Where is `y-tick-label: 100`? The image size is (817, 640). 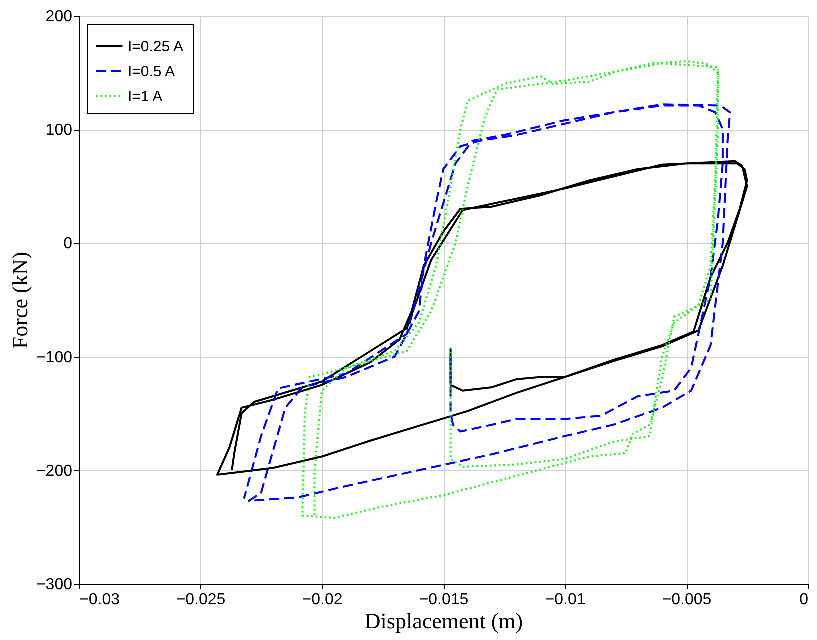
y-tick-label: 100 is located at coordinates (59, 131).